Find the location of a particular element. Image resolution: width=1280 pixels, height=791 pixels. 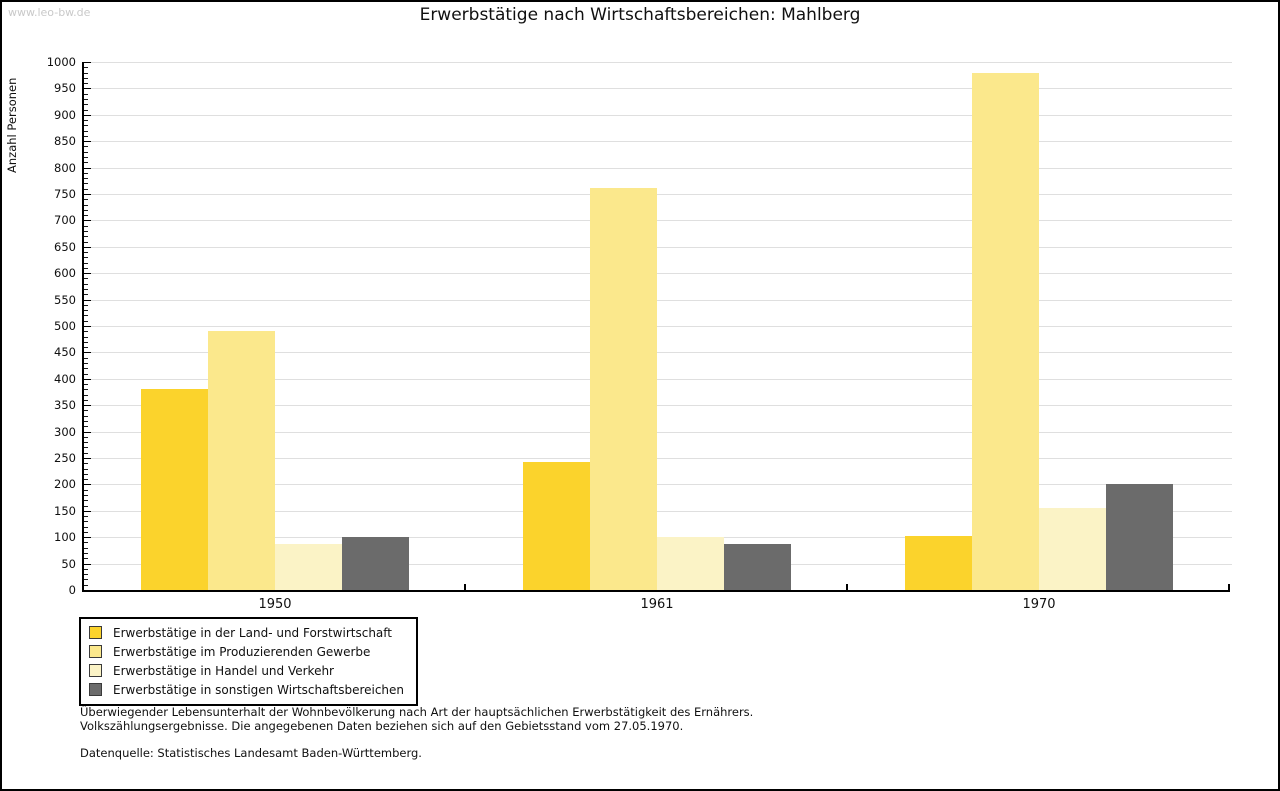

y-axis-label: Anzahl Personen is located at coordinates (12, 125).